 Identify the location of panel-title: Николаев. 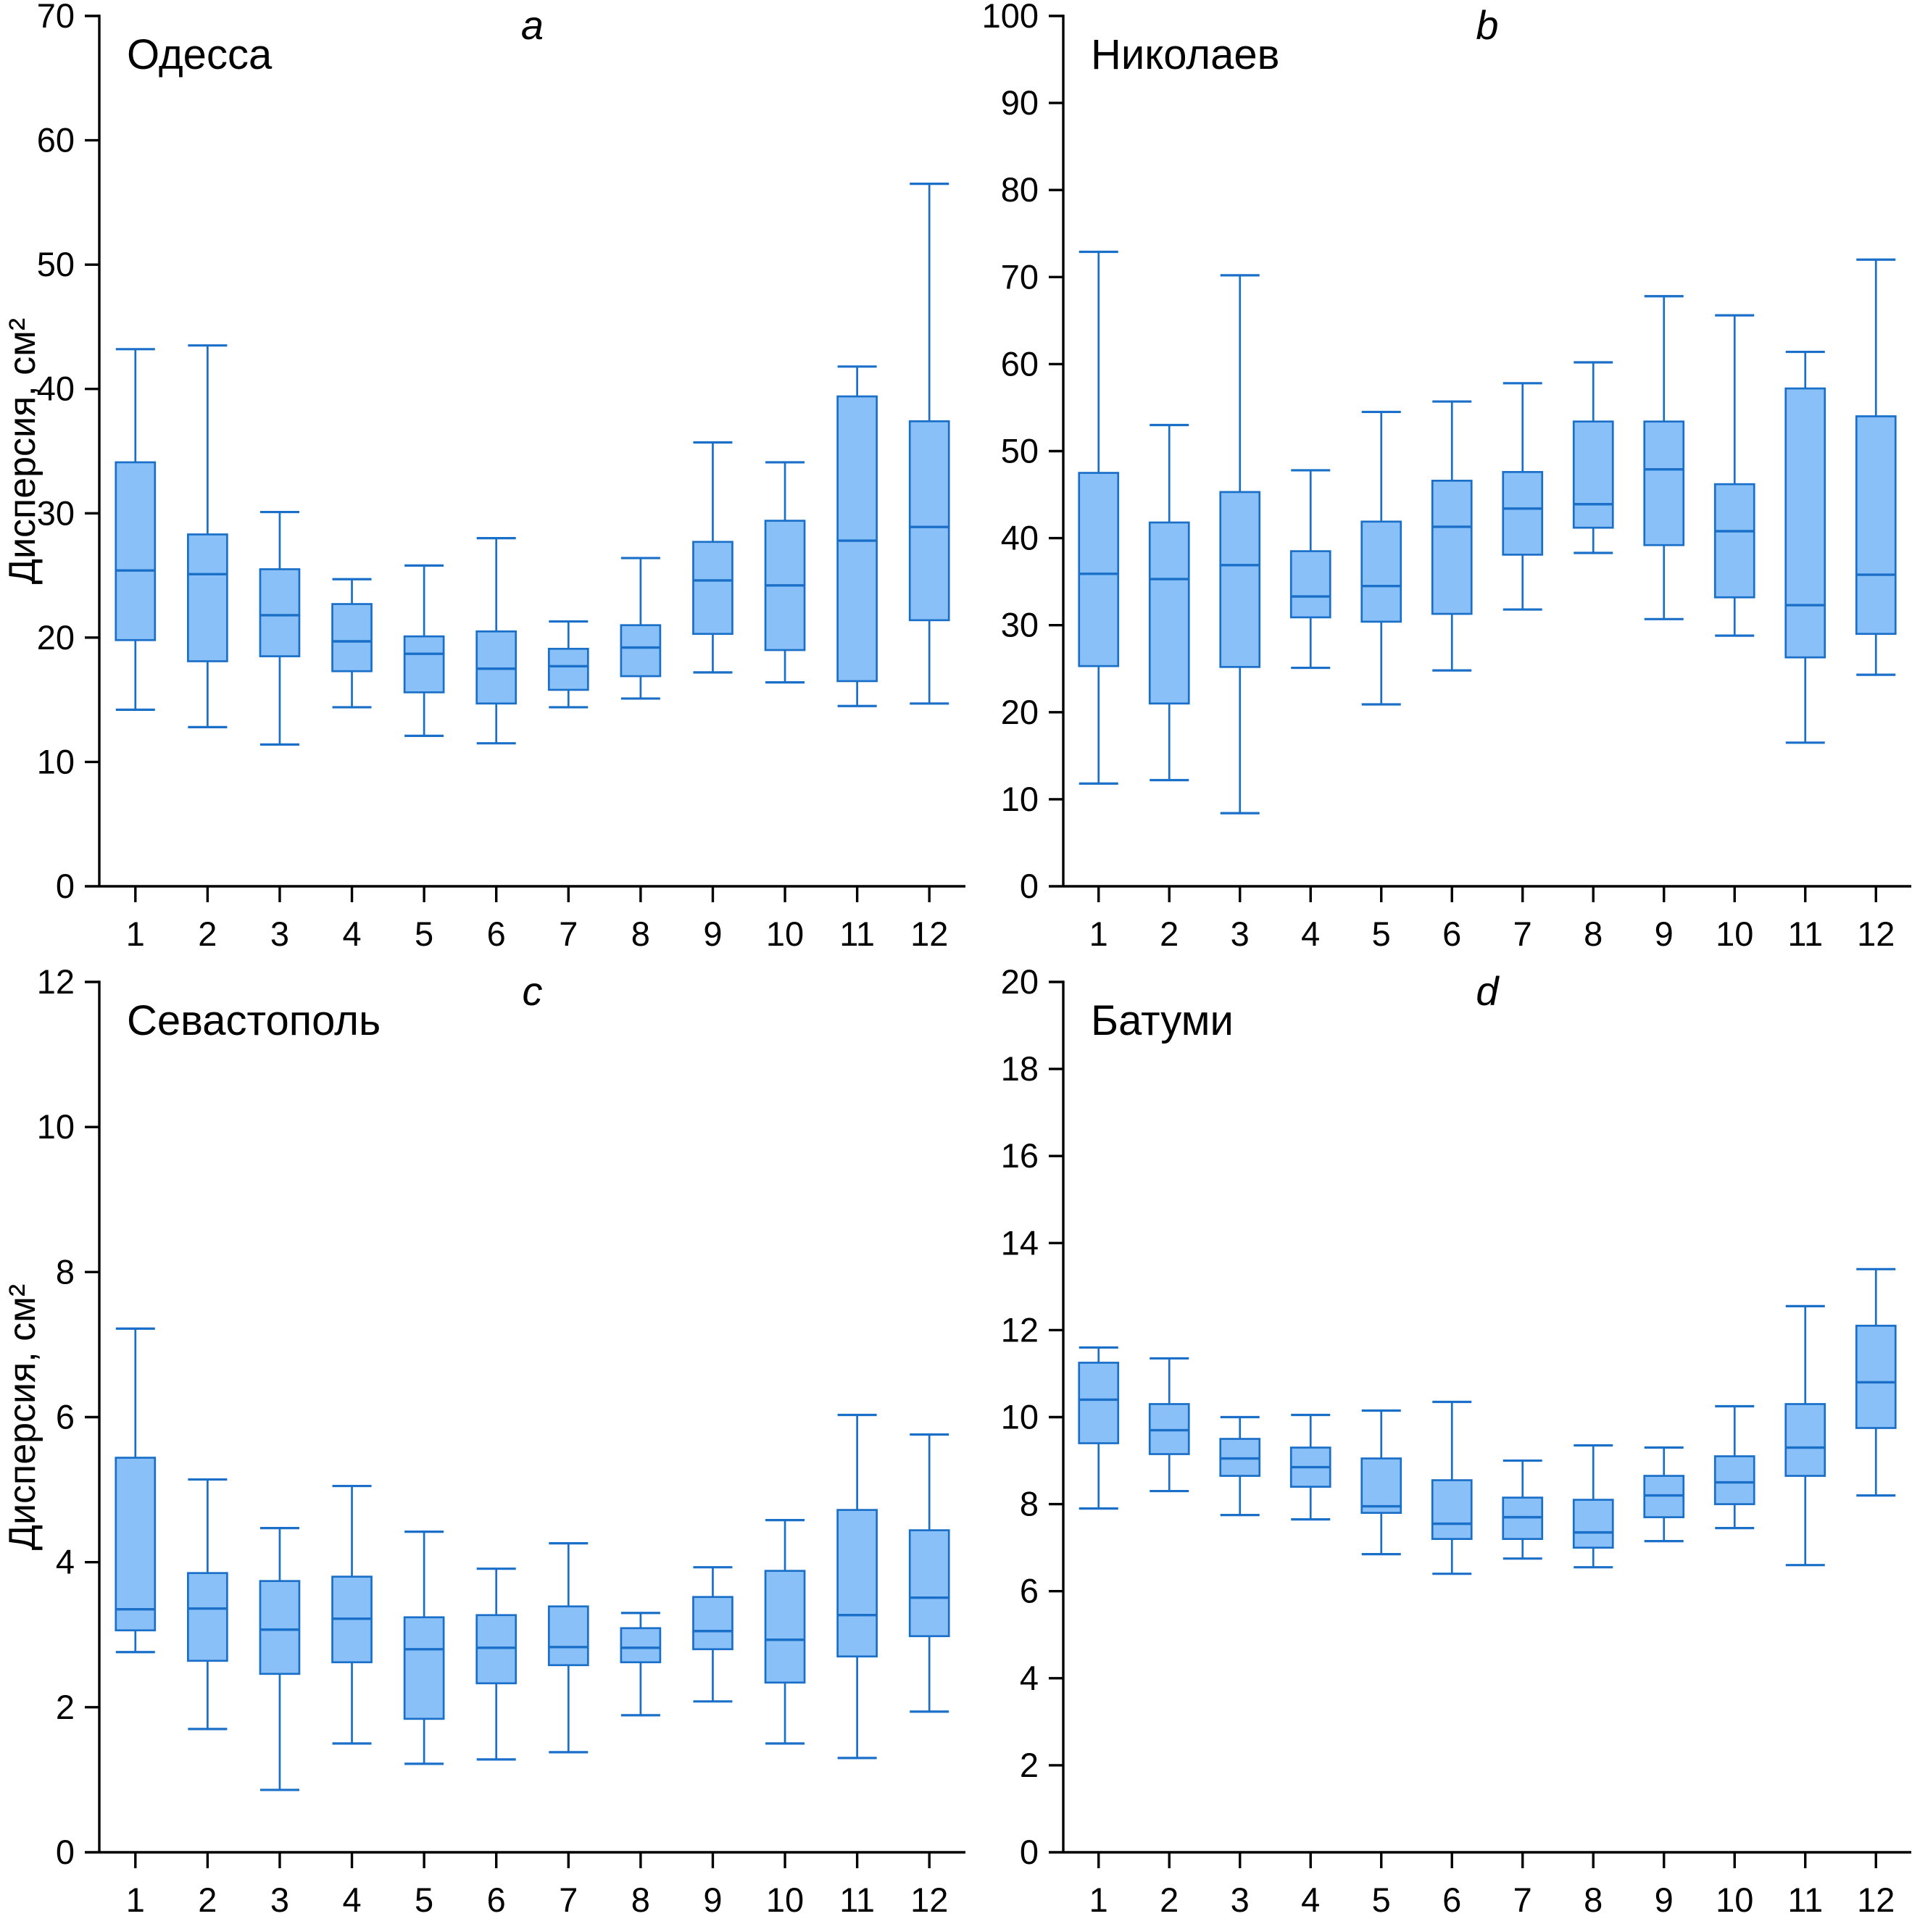
(1185, 55).